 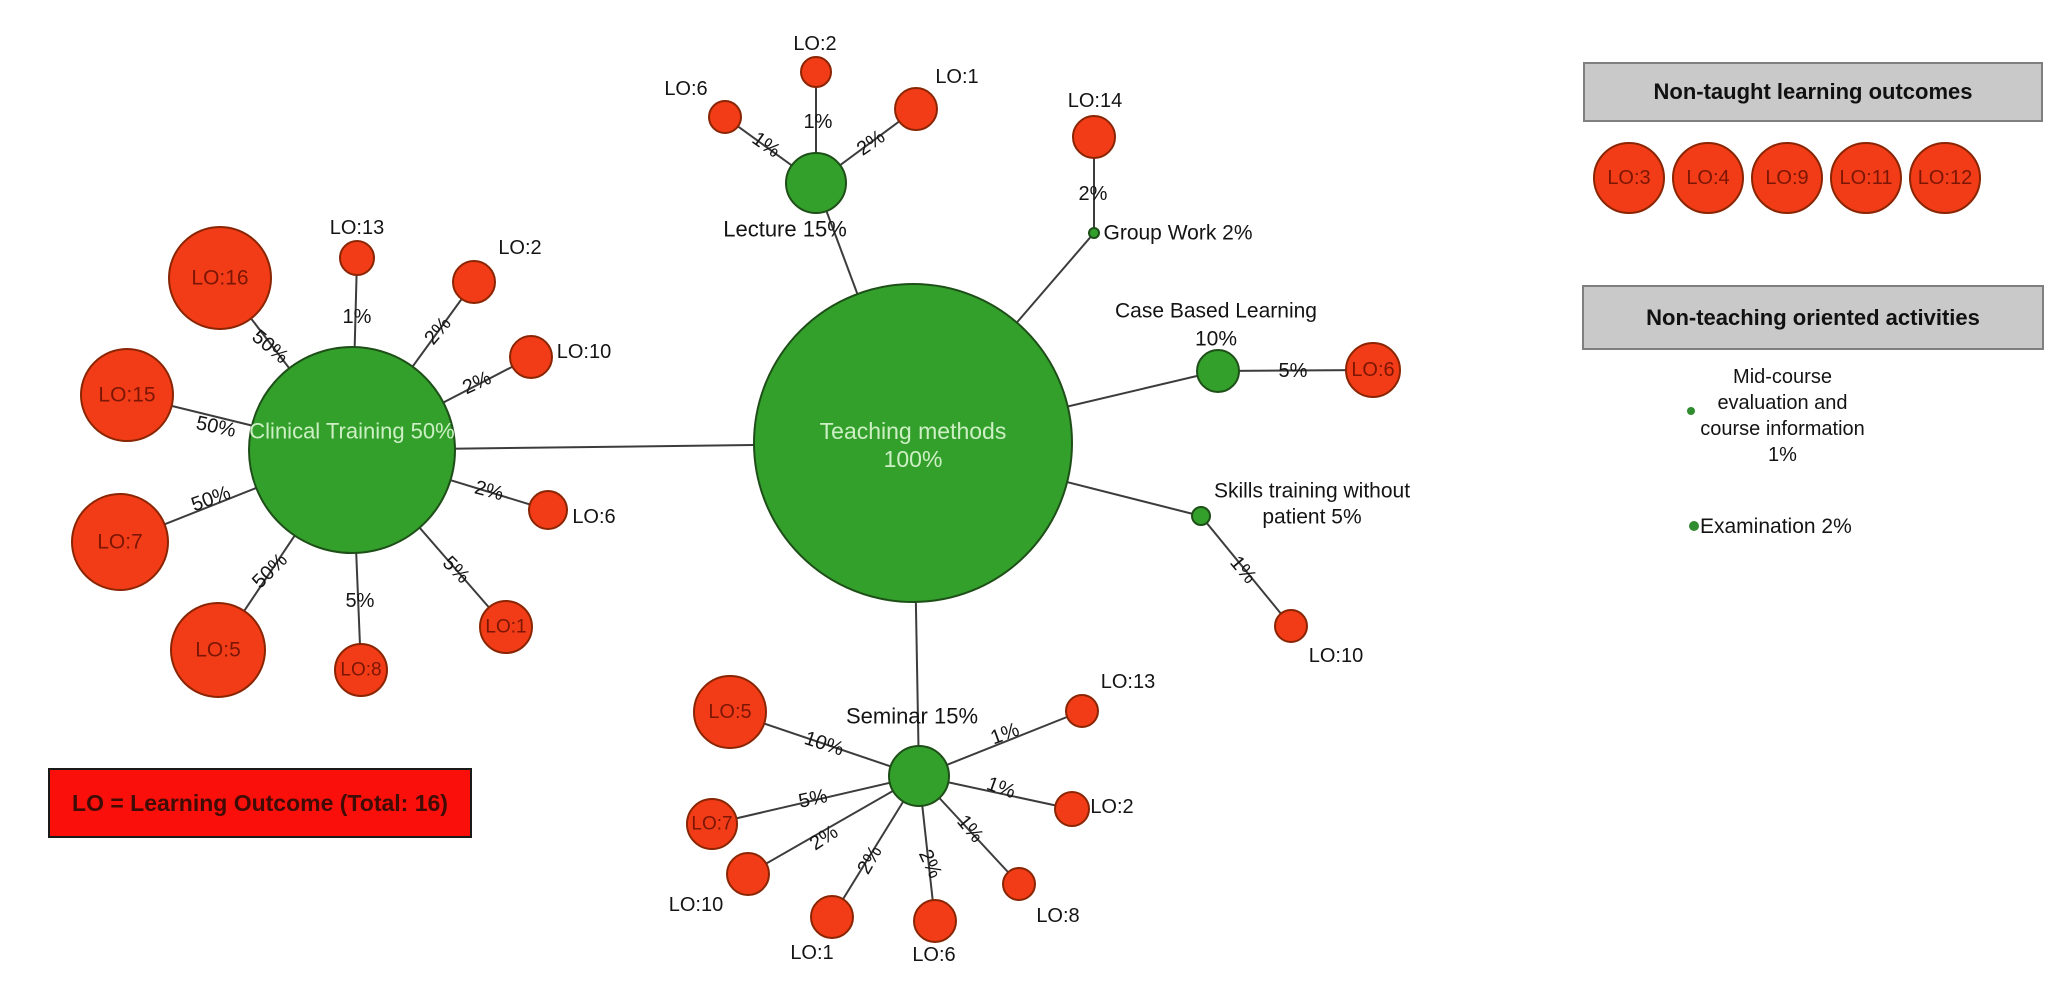 I want to click on edge-seminar-m-lo7, so click(x=815, y=800).